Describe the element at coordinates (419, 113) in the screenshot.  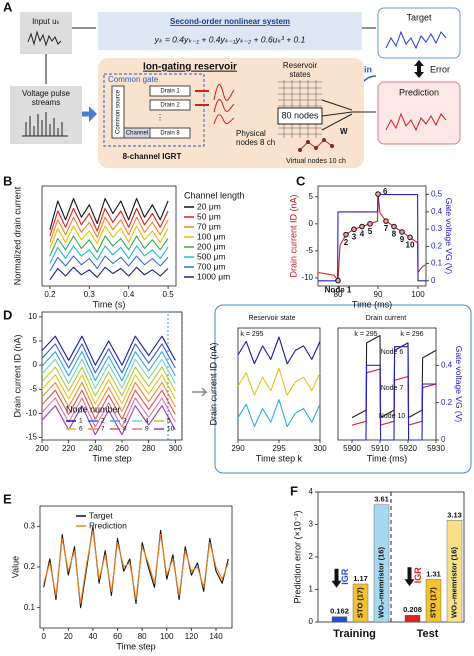
I see `prediction-box` at that location.